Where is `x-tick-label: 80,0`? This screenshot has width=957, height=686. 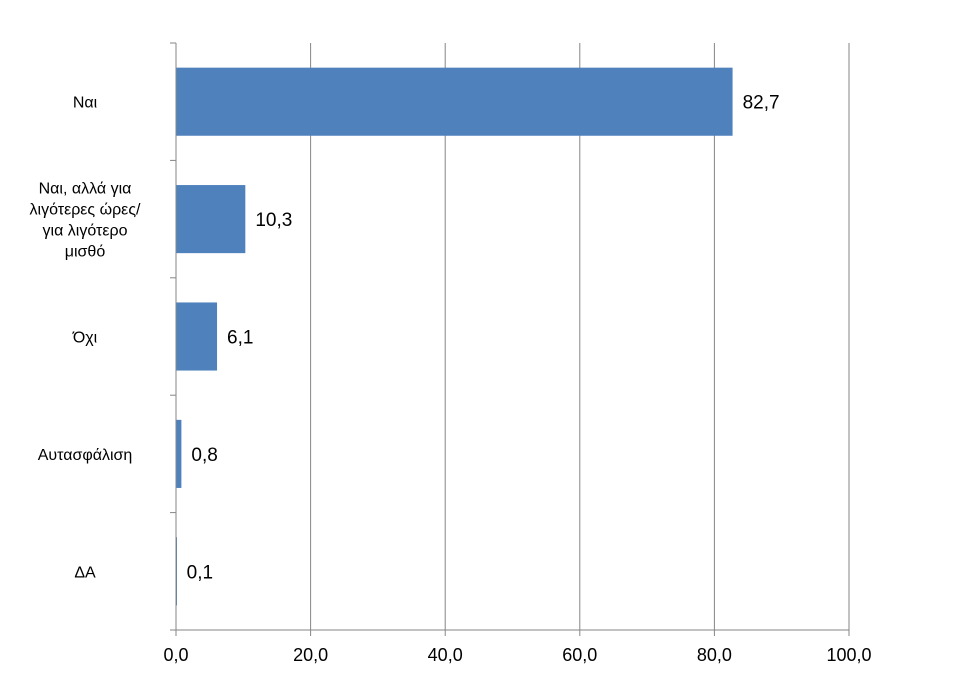
x-tick-label: 80,0 is located at coordinates (714, 655).